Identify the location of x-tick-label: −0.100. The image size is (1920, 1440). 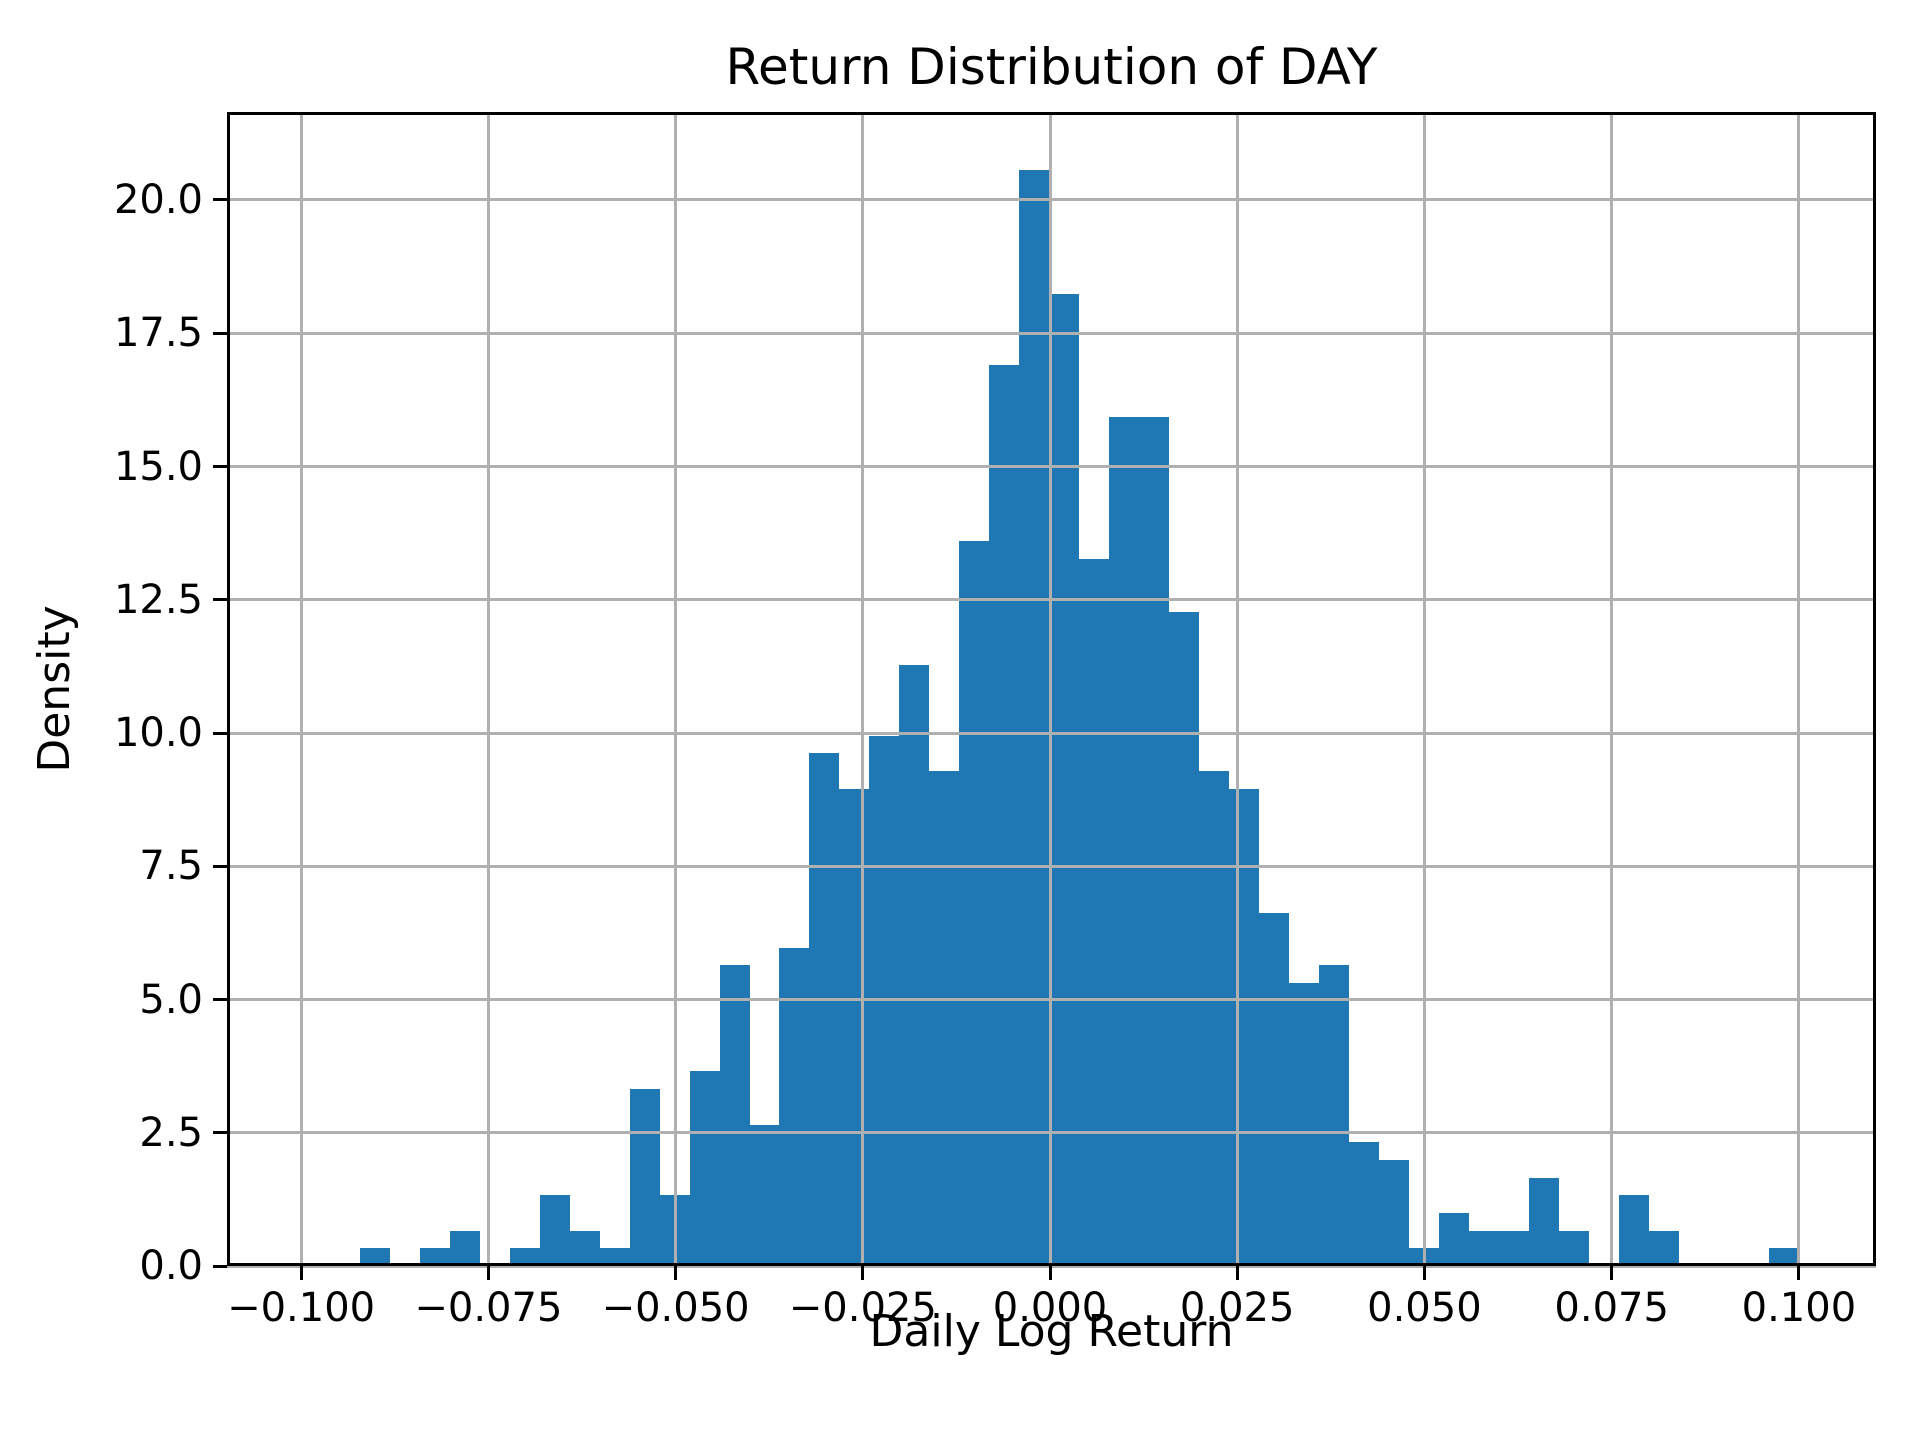
(301, 1308).